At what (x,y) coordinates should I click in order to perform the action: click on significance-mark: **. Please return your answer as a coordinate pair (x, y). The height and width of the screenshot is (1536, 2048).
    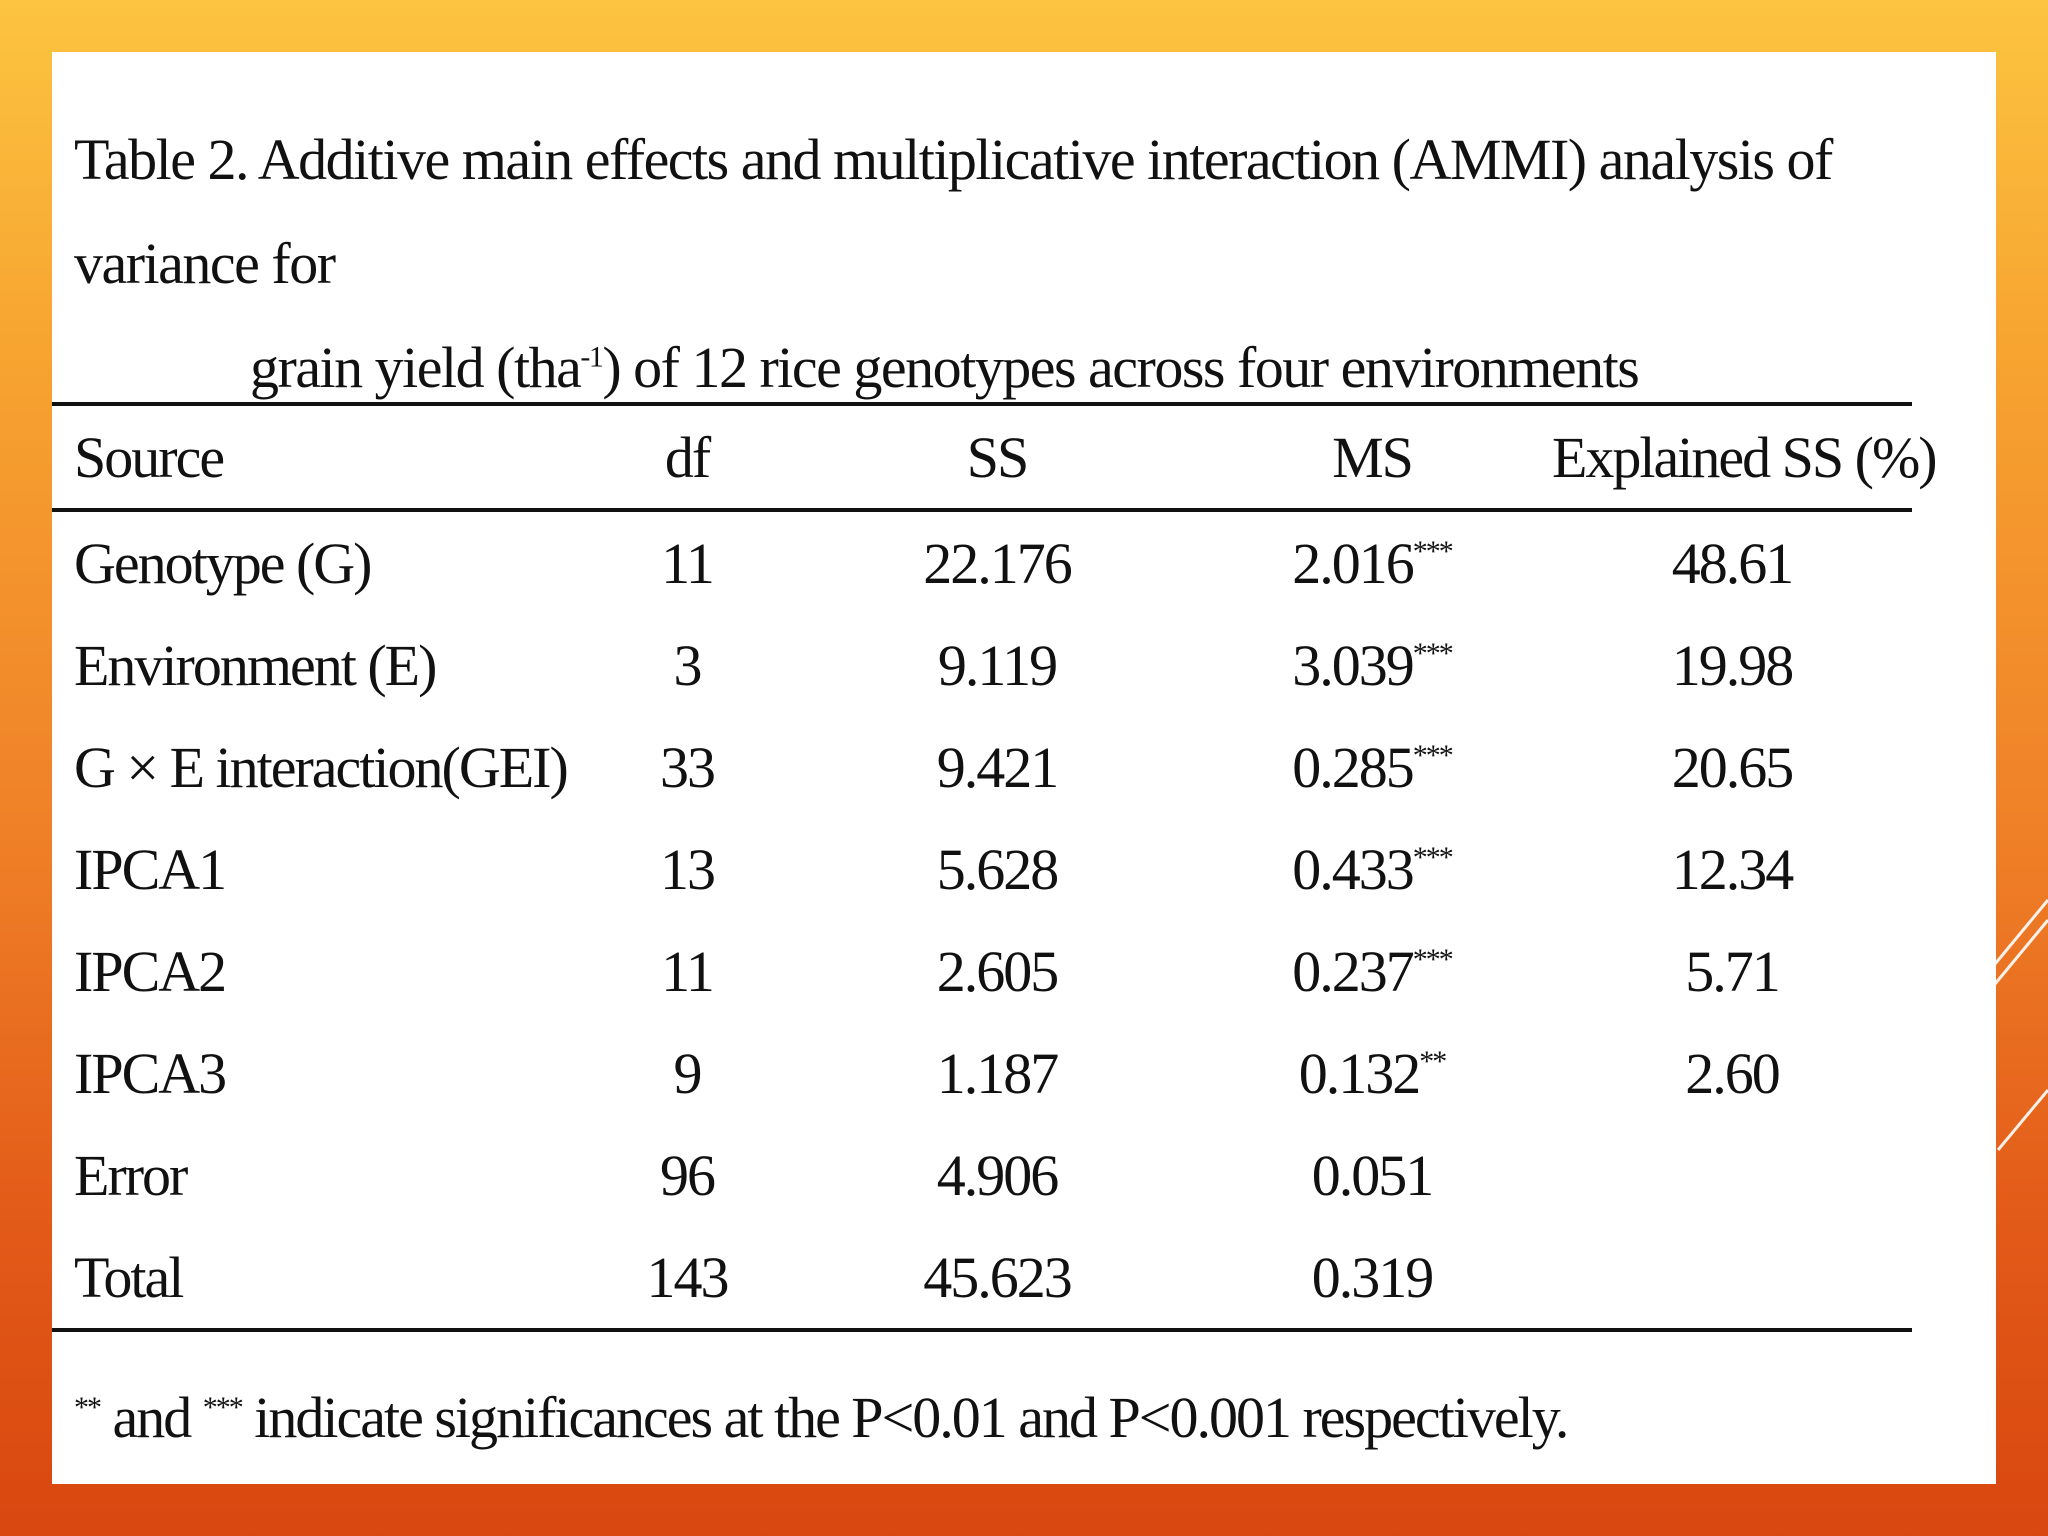
    Looking at the image, I should click on (1433, 1061).